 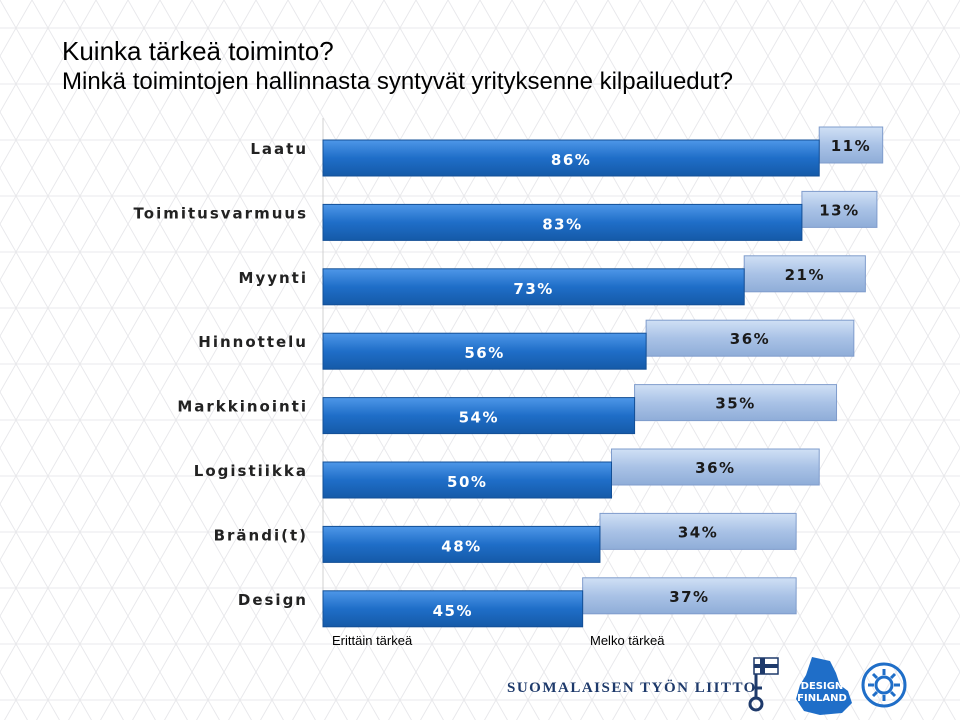 I want to click on bar-fairly-important-design, so click(x=689, y=596).